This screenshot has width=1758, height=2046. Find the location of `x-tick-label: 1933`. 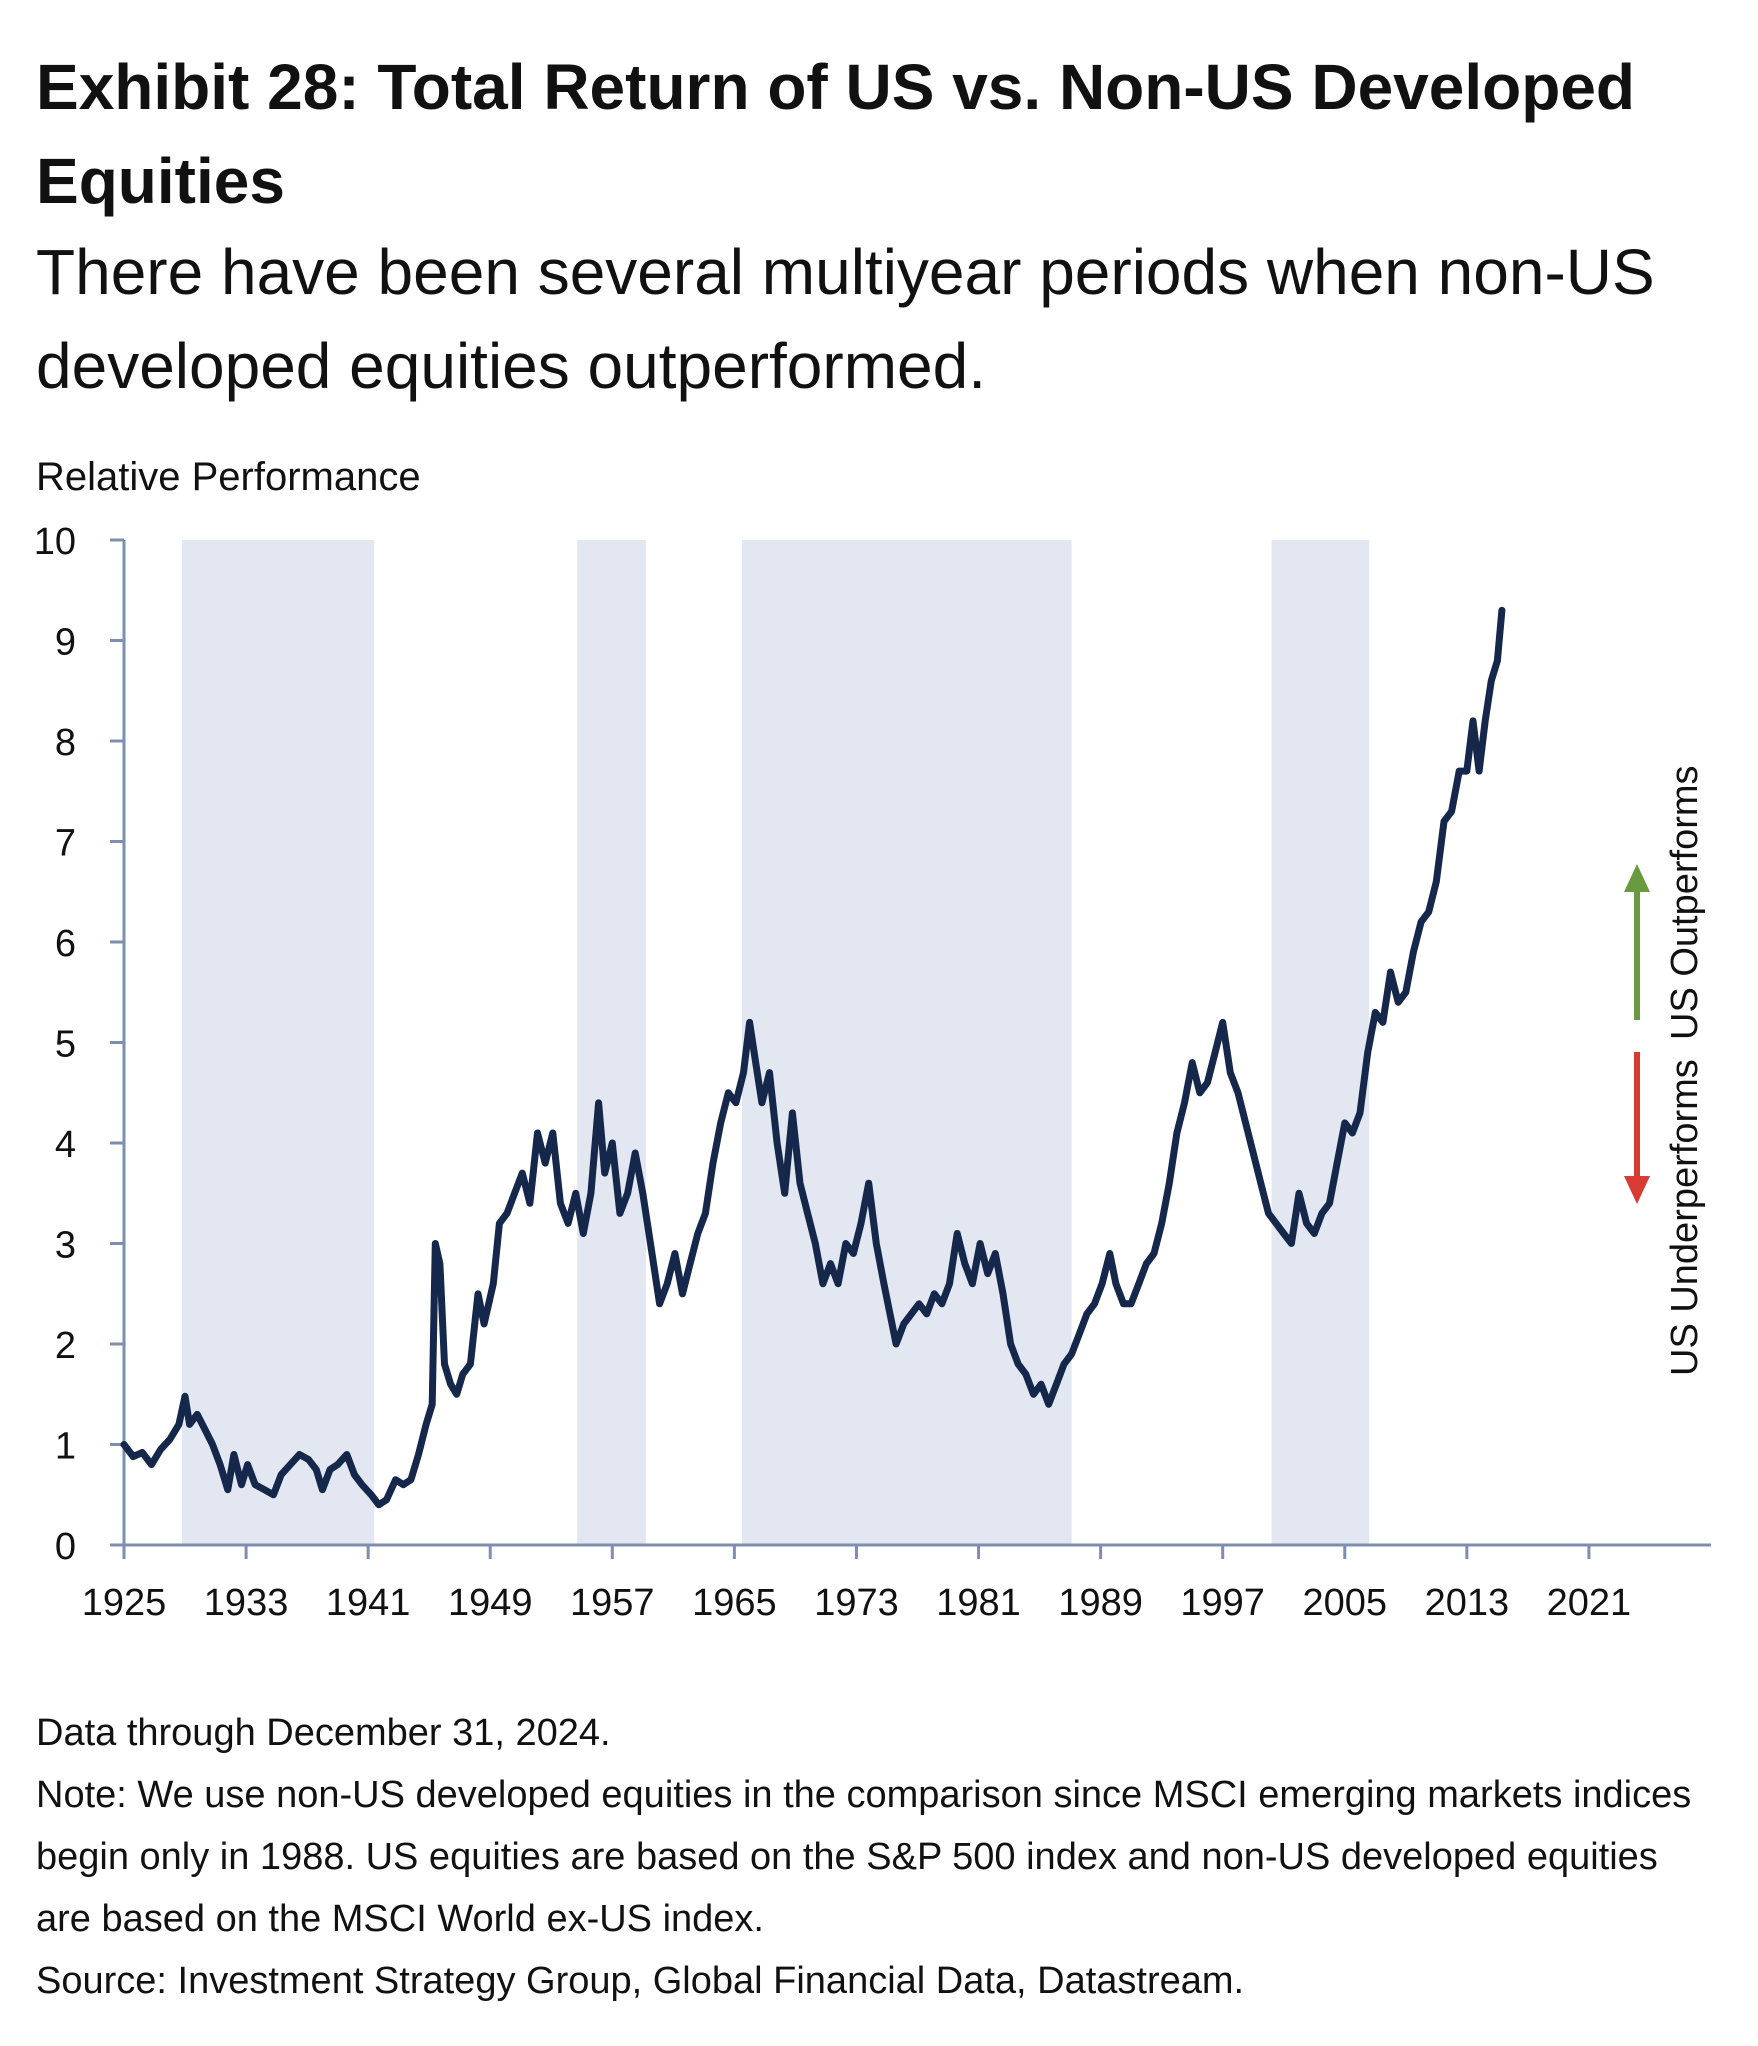

x-tick-label: 1933 is located at coordinates (246, 1603).